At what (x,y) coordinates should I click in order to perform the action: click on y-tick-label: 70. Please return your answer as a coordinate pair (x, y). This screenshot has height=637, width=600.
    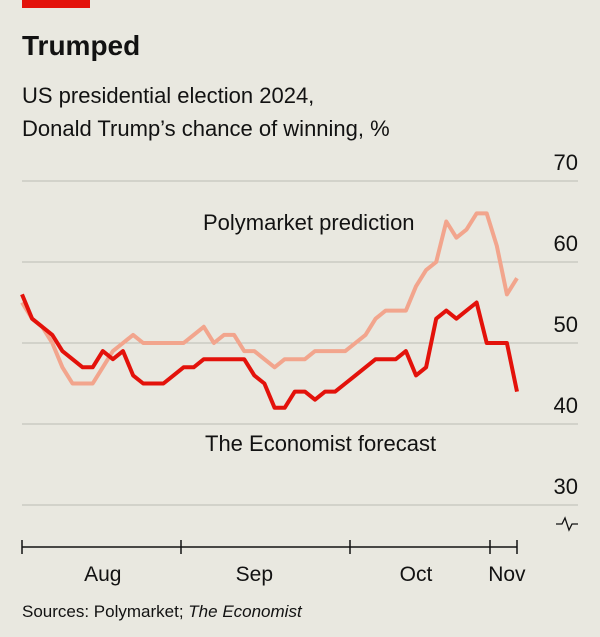
    Looking at the image, I should click on (566, 162).